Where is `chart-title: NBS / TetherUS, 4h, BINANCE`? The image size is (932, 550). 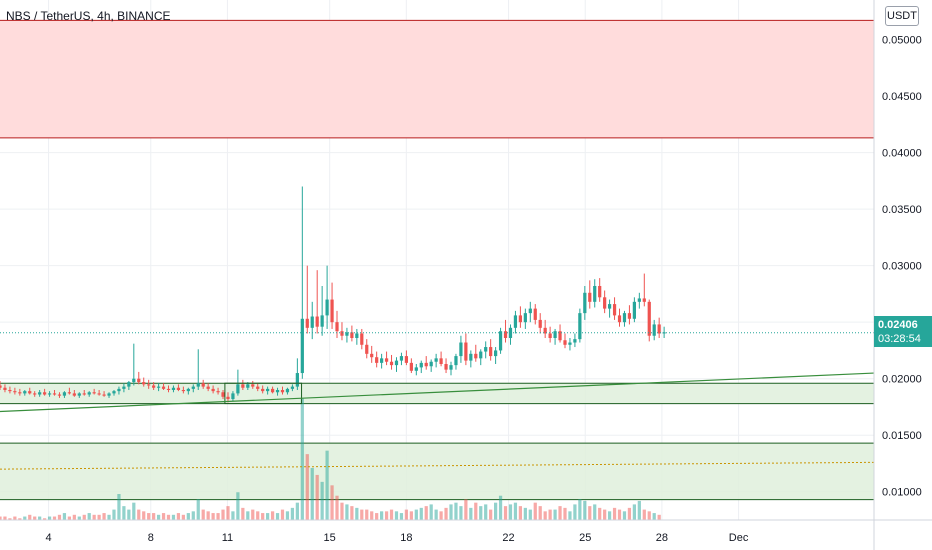
chart-title: NBS / TetherUS, 4h, BINANCE is located at coordinates (88, 16).